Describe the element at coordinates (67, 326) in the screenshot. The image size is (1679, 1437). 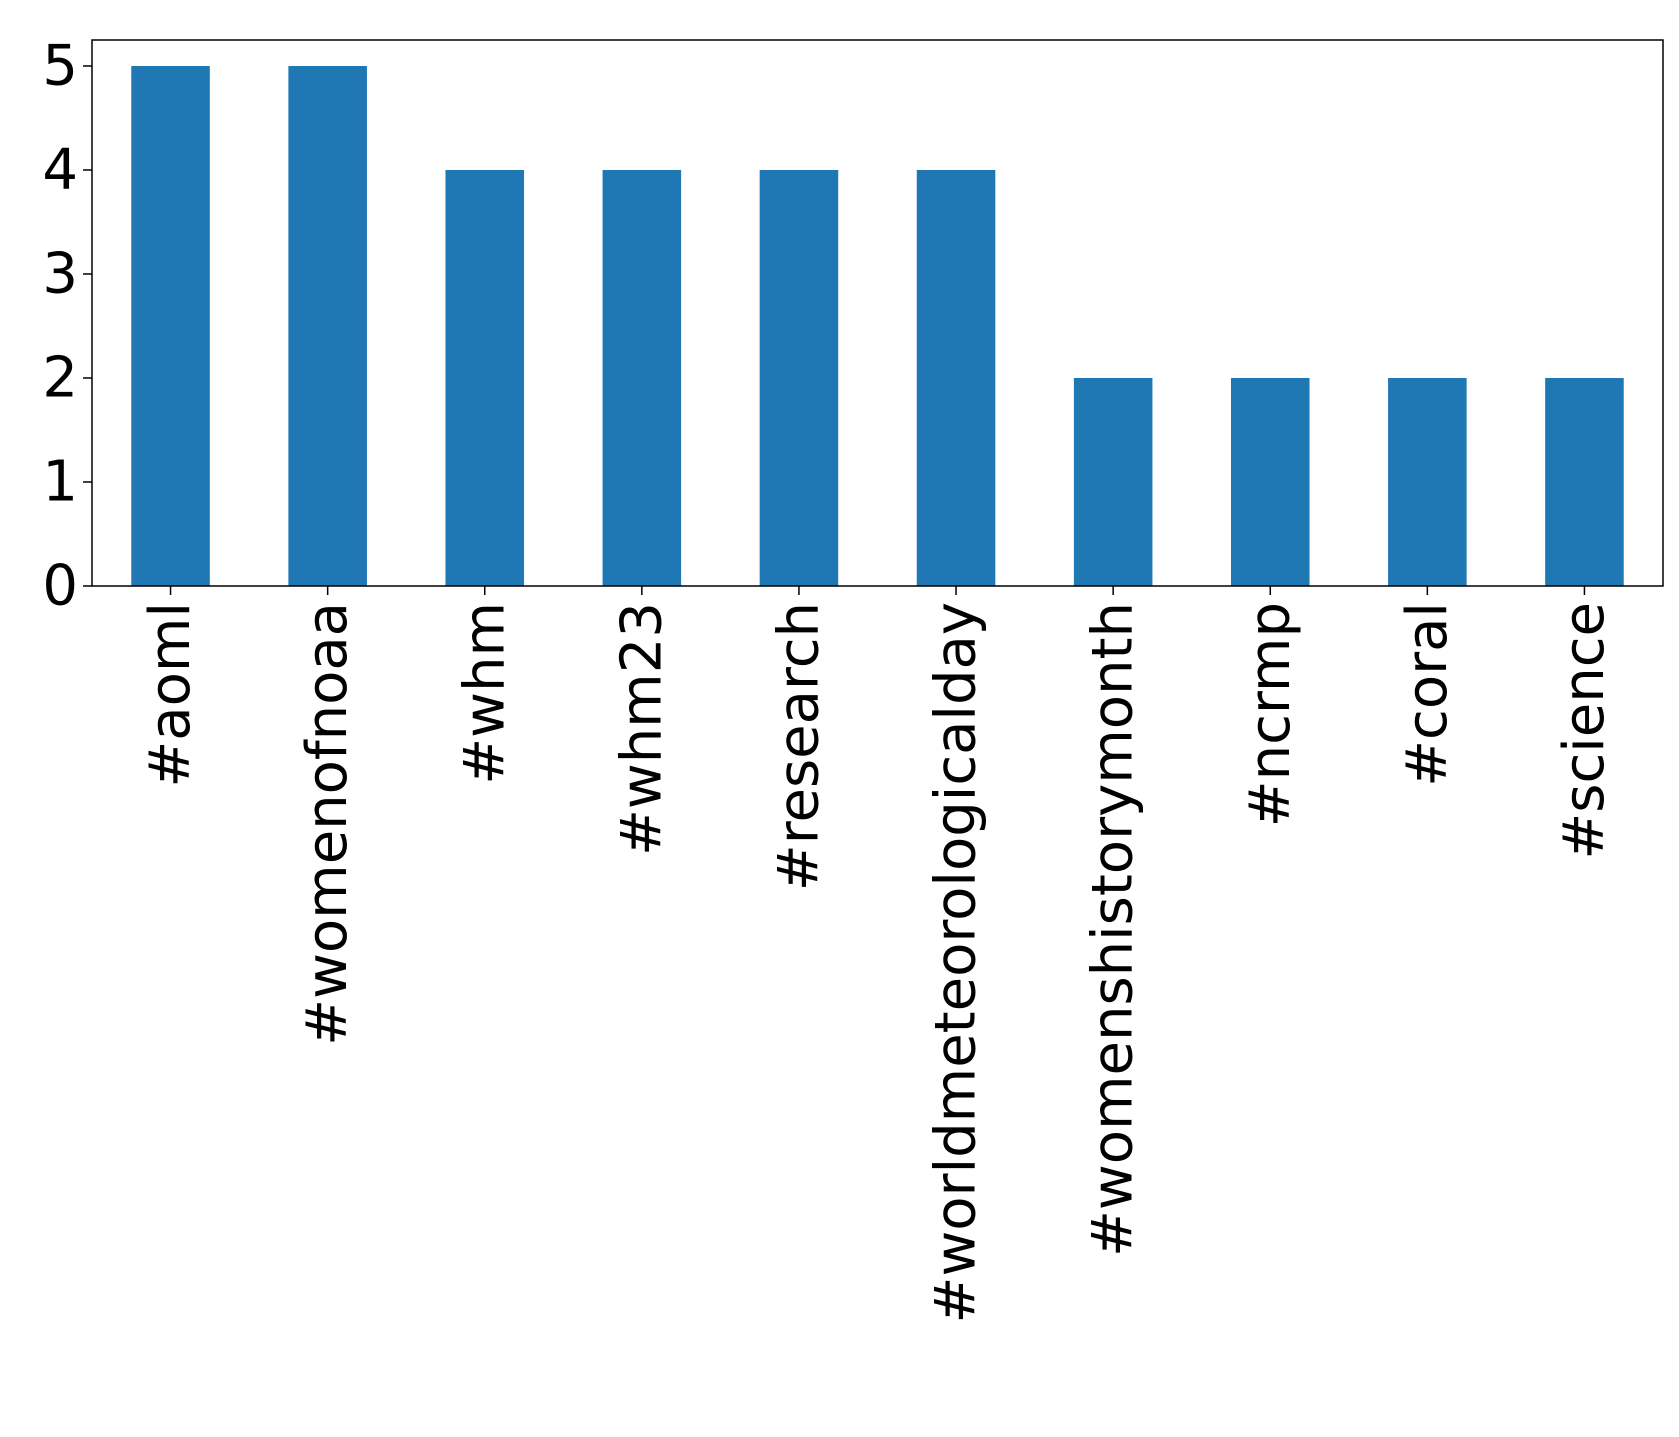
I see `y-axis: 0 1 2 3 4 5` at that location.